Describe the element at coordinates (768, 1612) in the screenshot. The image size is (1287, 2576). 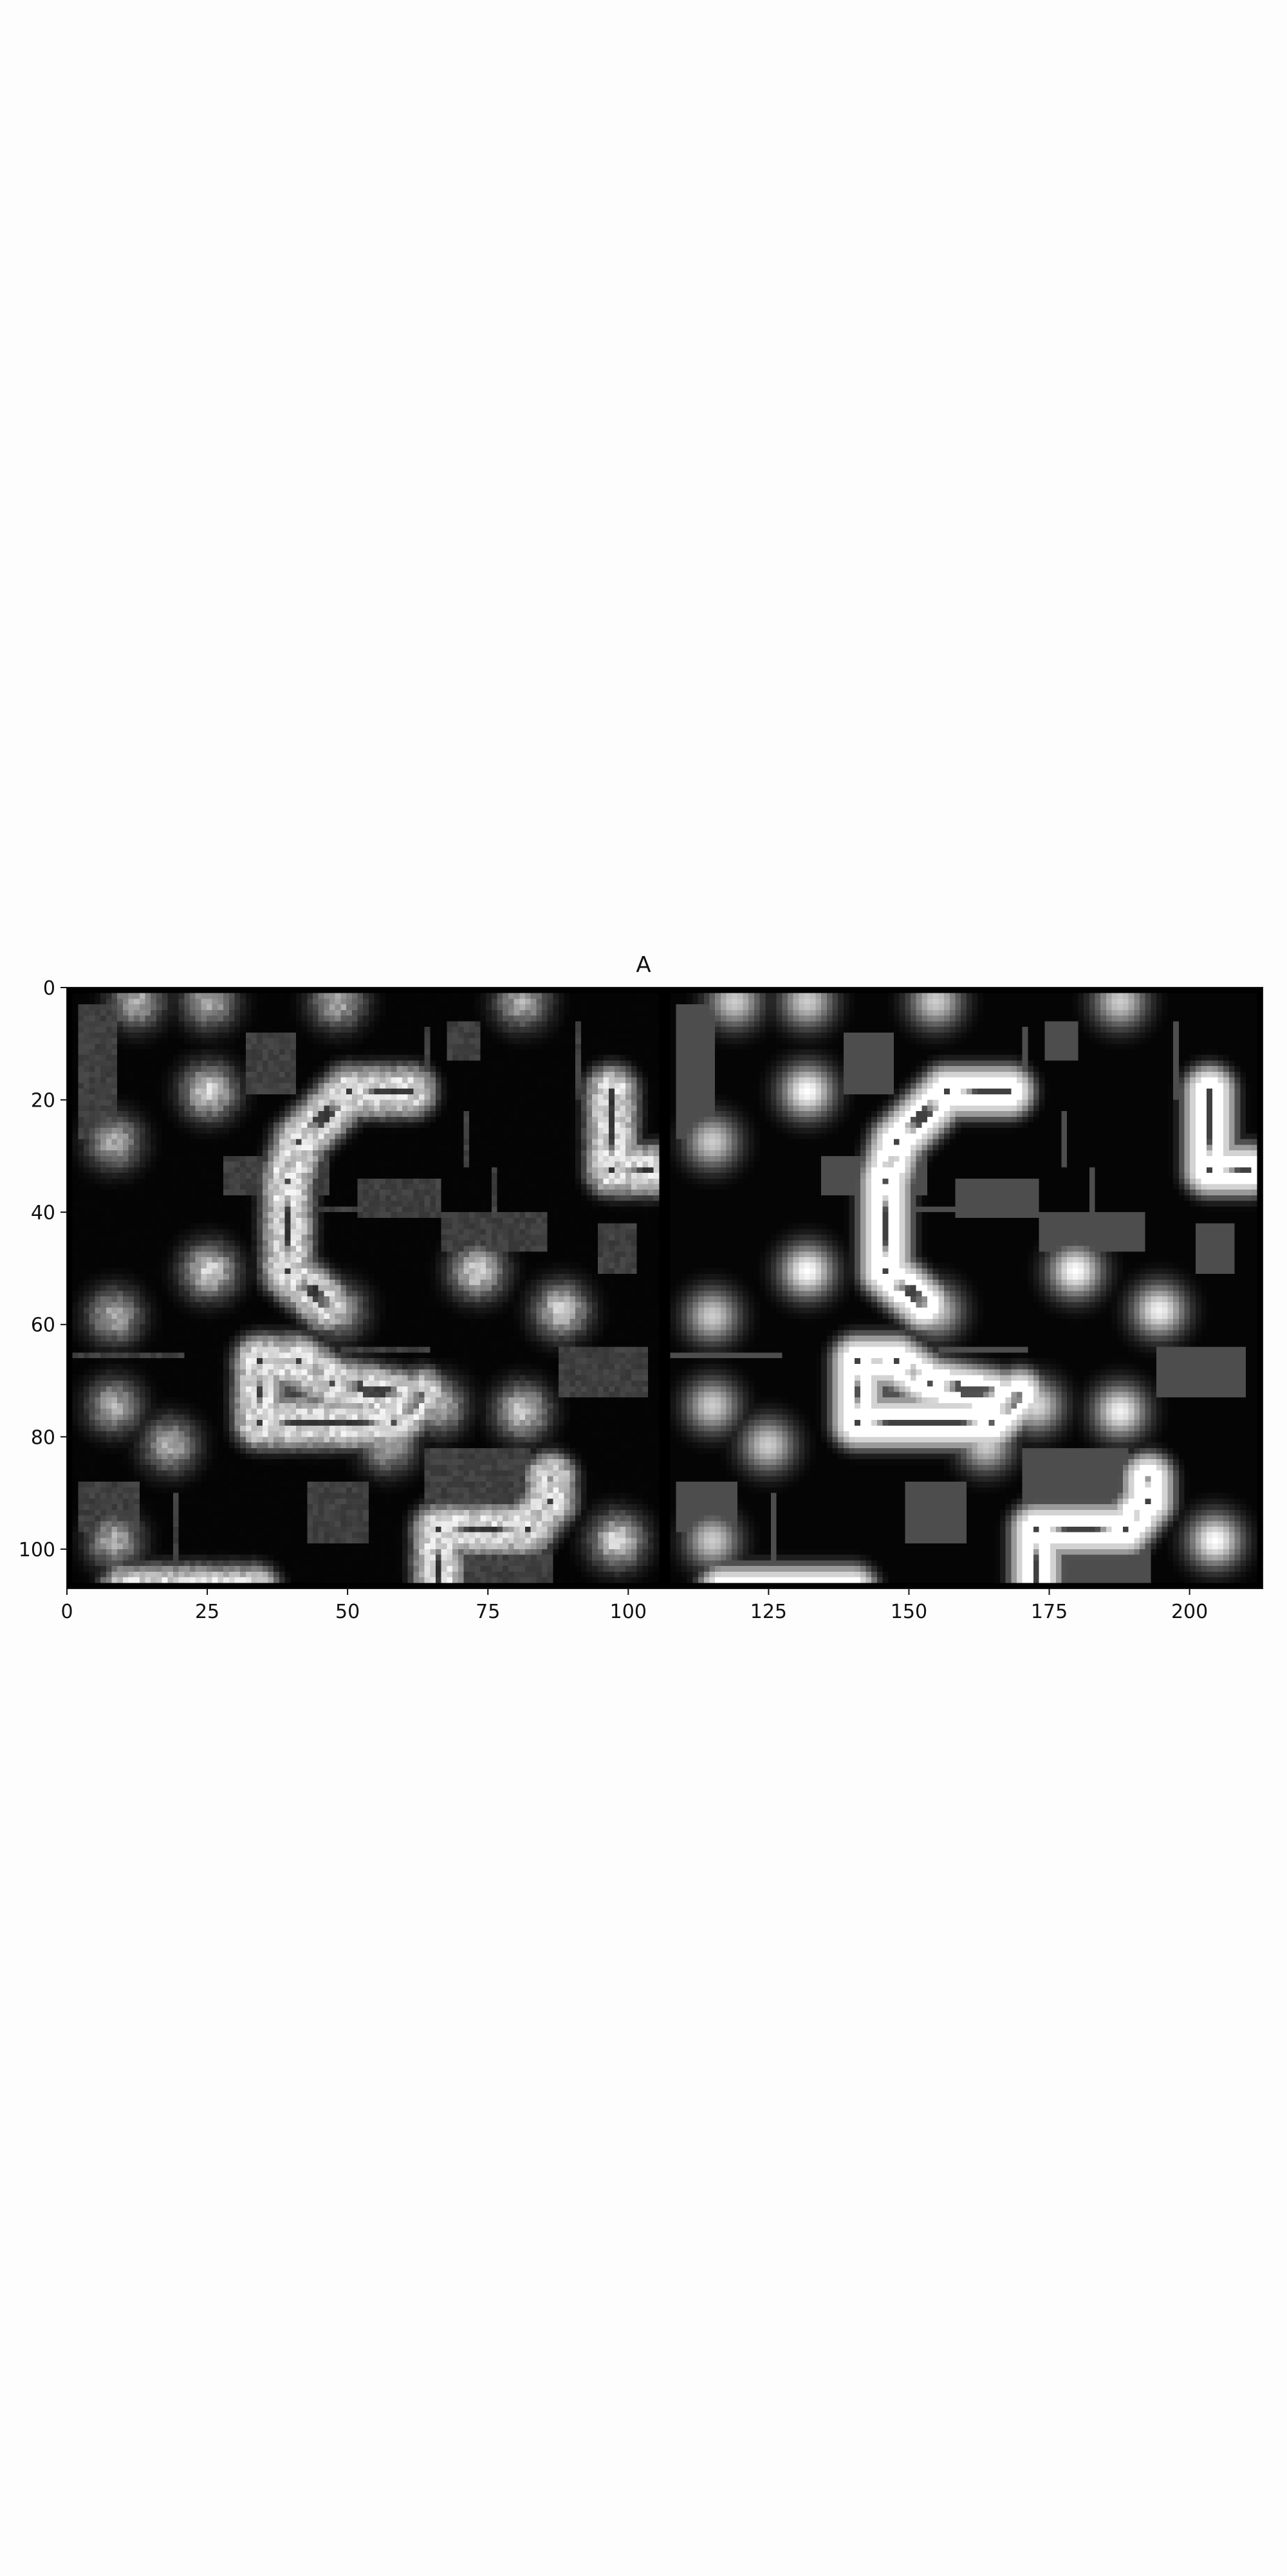
I see `x-tick-label: 125` at that location.